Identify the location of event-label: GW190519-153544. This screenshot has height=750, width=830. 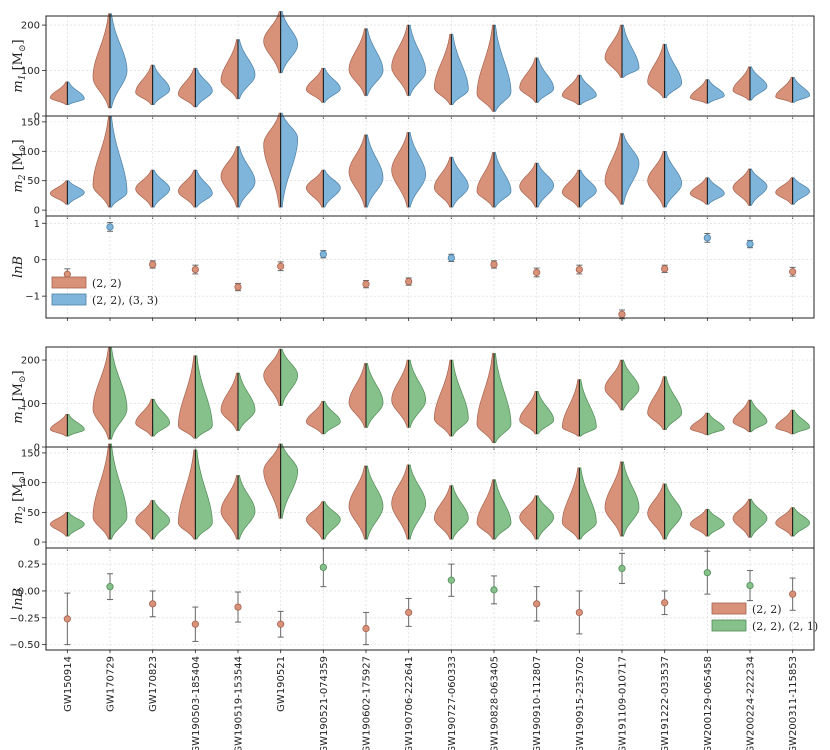
(239, 703).